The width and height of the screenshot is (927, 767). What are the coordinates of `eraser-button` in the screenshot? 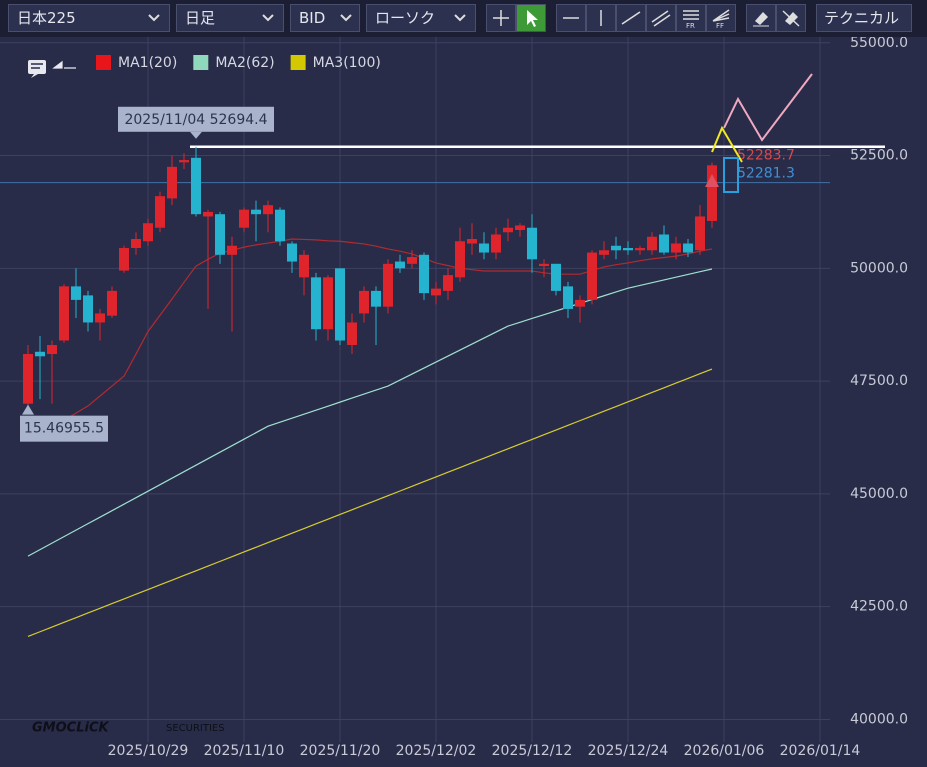 It's located at (761, 18).